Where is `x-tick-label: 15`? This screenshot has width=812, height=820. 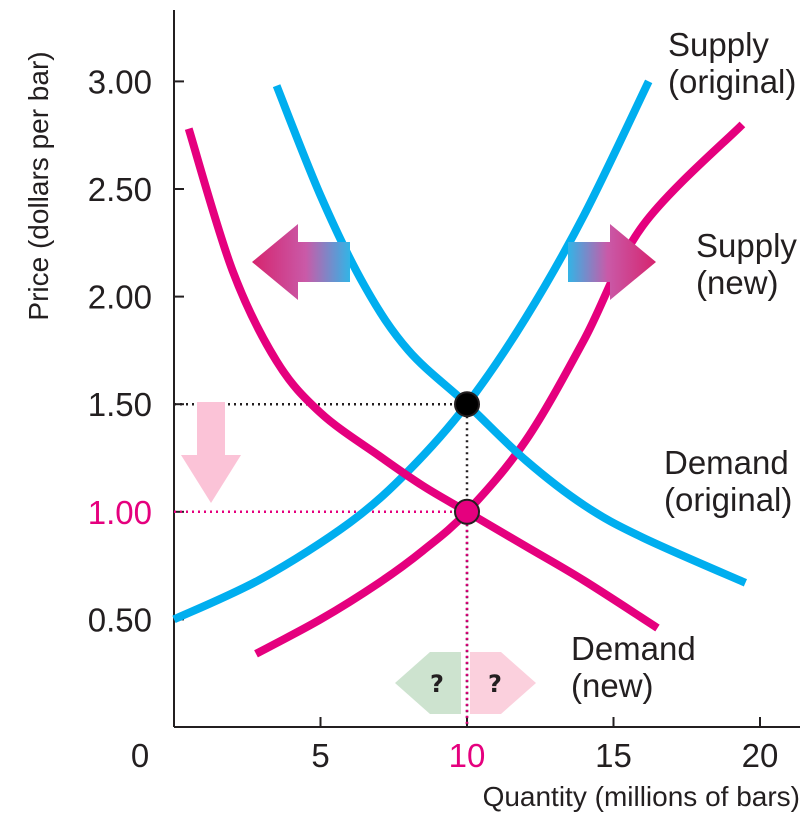
x-tick-label: 15 is located at coordinates (613, 755).